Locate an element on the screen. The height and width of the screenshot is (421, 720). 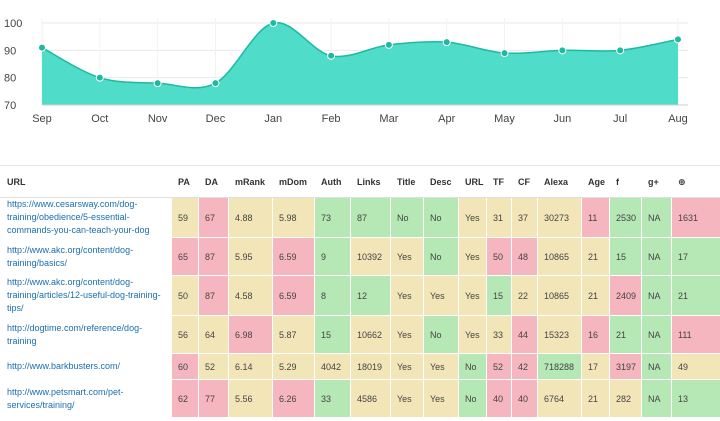
url-link: http://www.barkbusters.com/ is located at coordinates (63, 366).